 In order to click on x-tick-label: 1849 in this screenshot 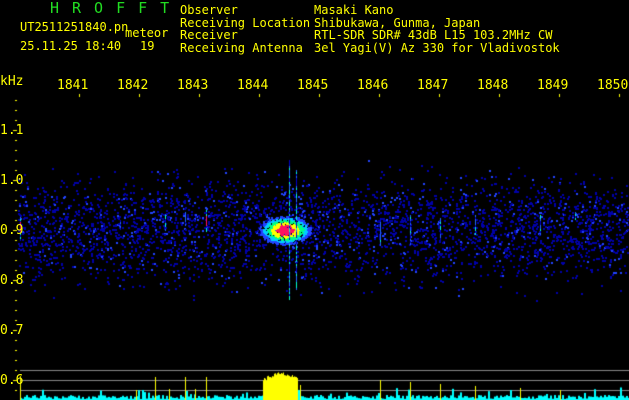, I will do `click(552, 85)`.